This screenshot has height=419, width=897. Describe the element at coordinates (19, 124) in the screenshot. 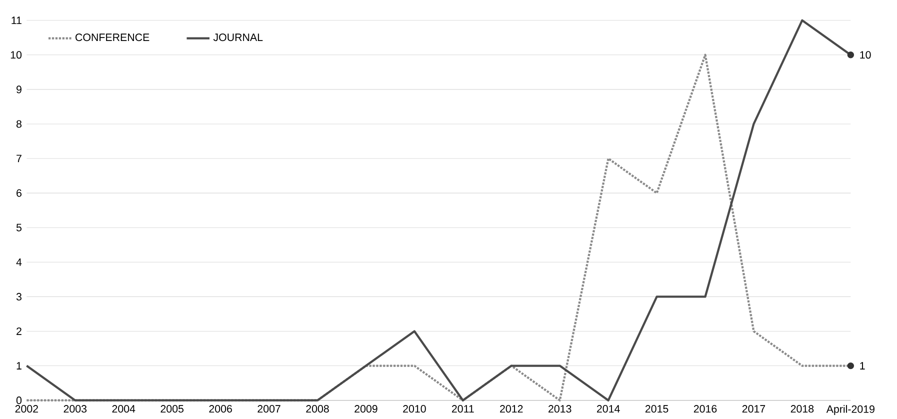

I see `y-tick-label: 8` at that location.